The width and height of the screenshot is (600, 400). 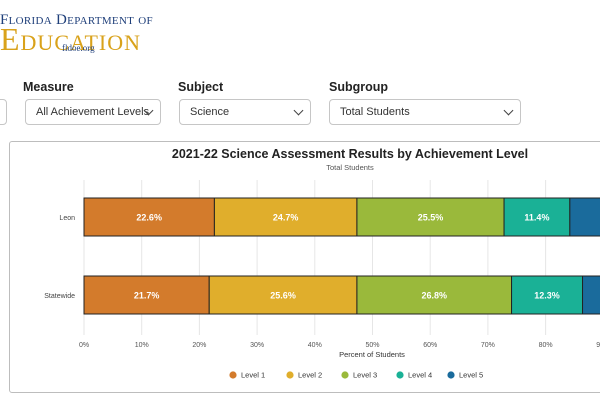 I want to click on legend-label: Level 2, so click(x=310, y=375).